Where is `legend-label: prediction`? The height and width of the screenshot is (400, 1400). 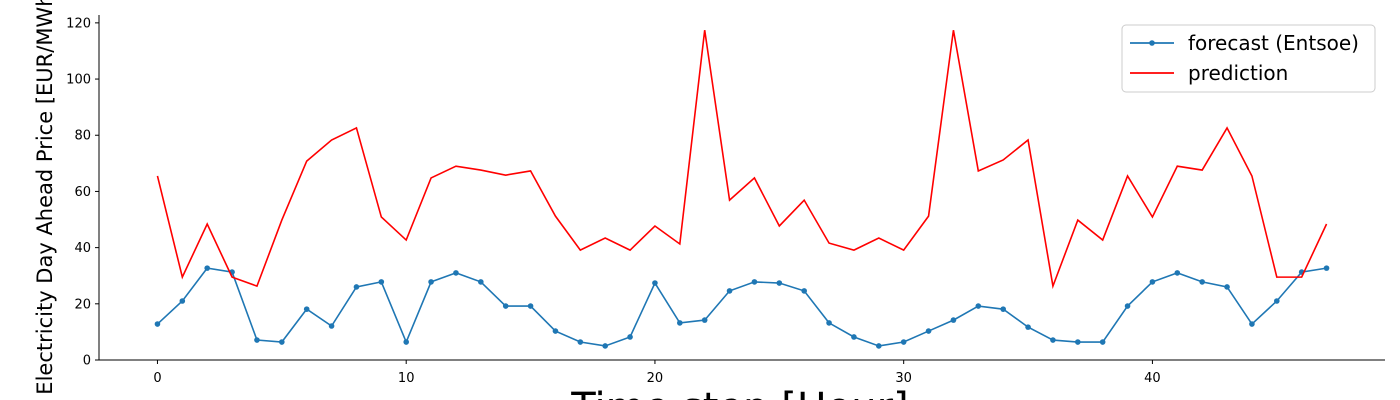 legend-label: prediction is located at coordinates (1238, 73).